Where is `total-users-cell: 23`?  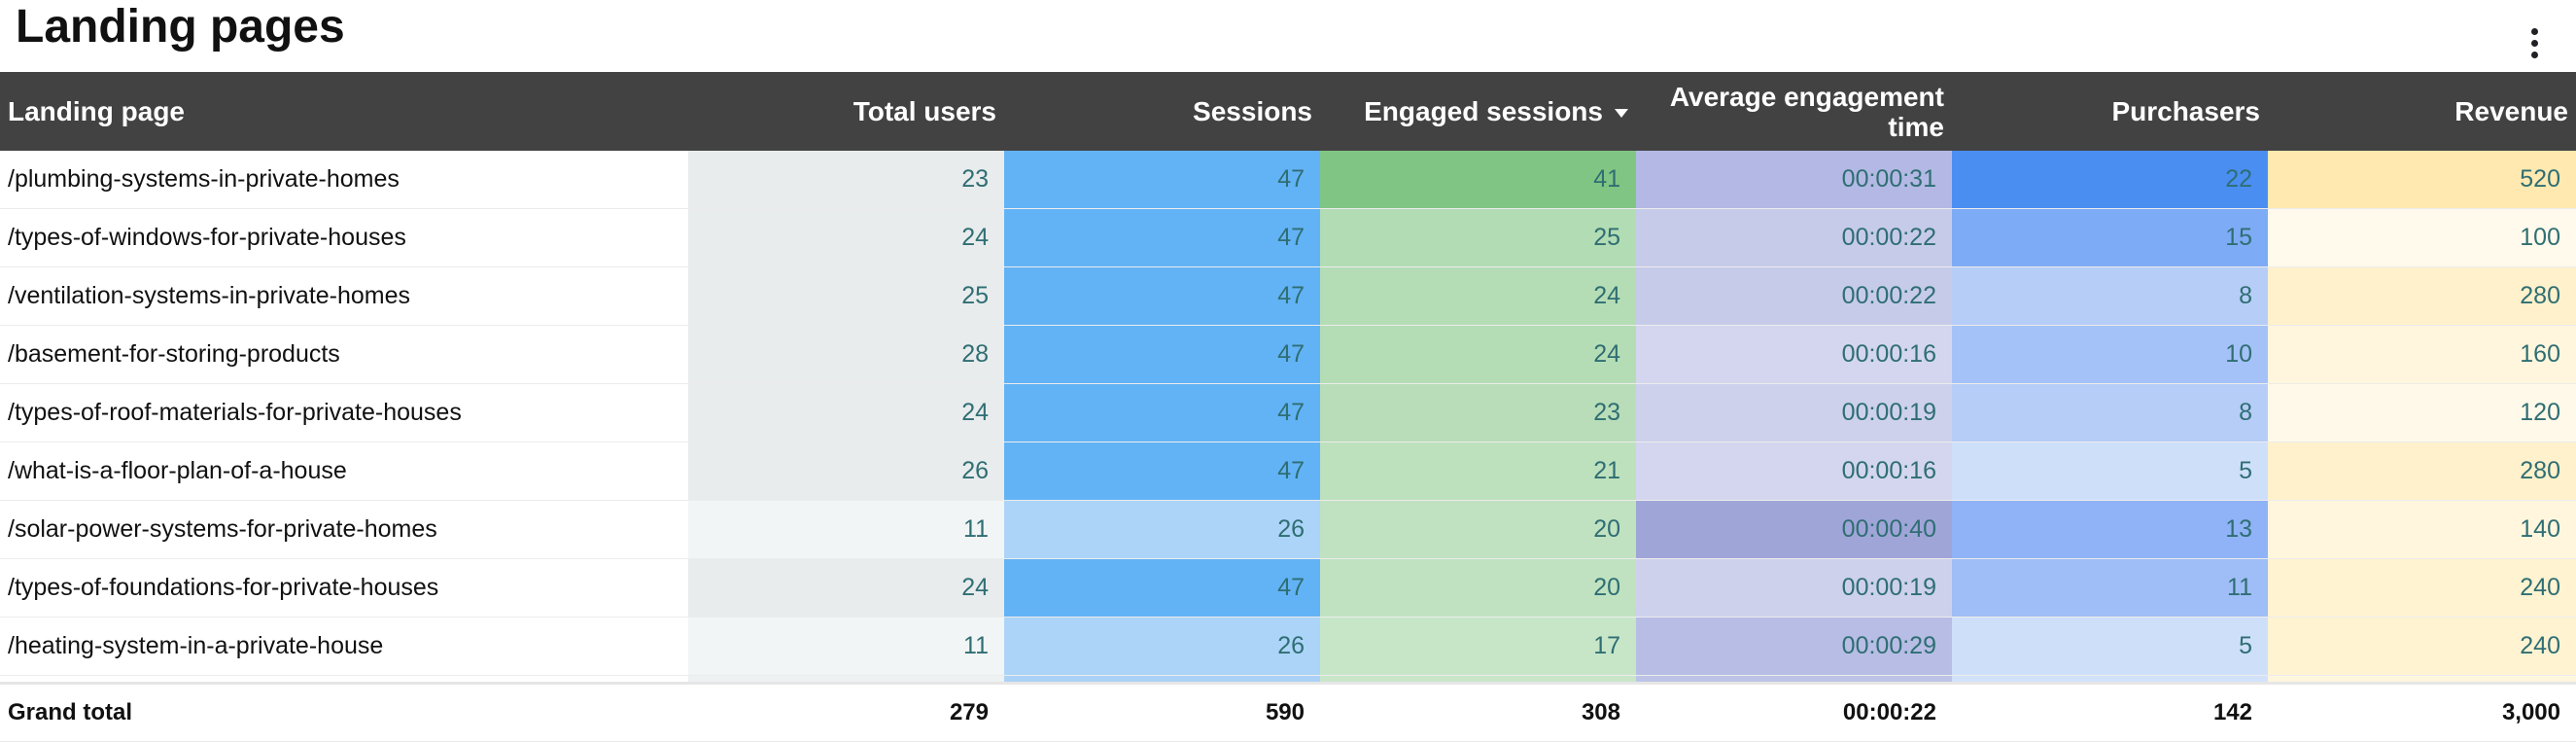
total-users-cell: 23 is located at coordinates (846, 180).